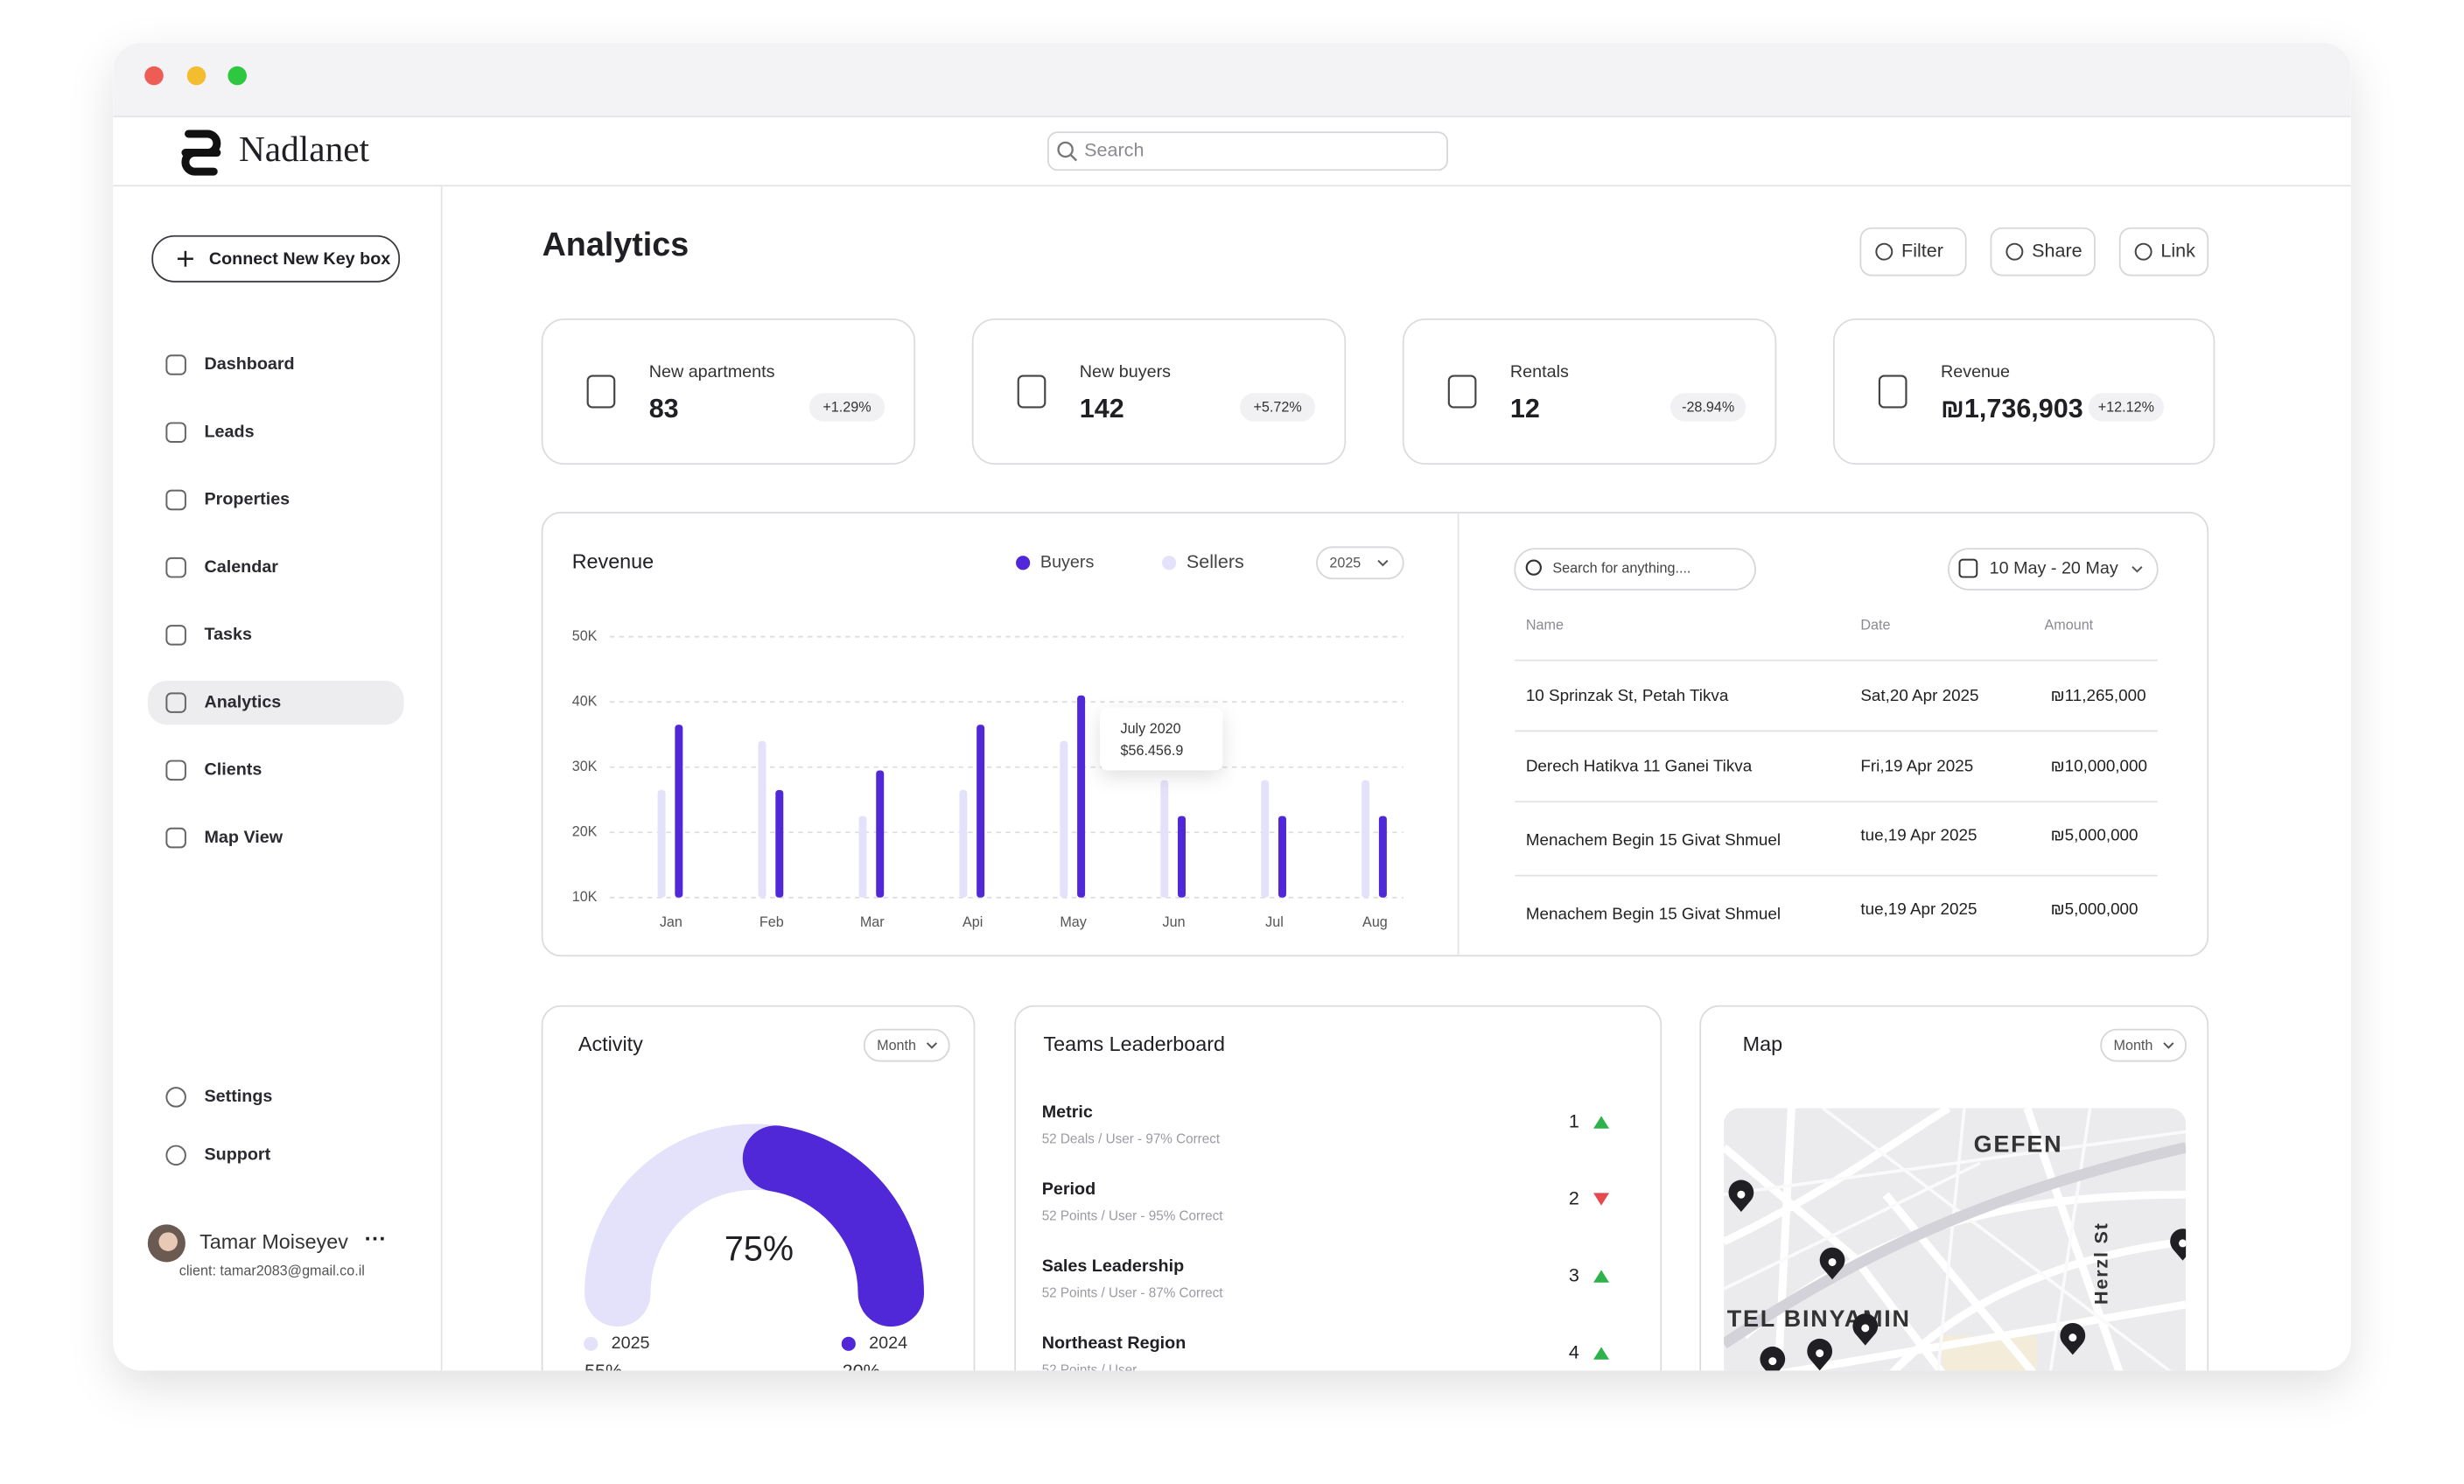 This screenshot has width=2464, height=1484. Describe the element at coordinates (243, 837) in the screenshot. I see `nav-item: Map View` at that location.